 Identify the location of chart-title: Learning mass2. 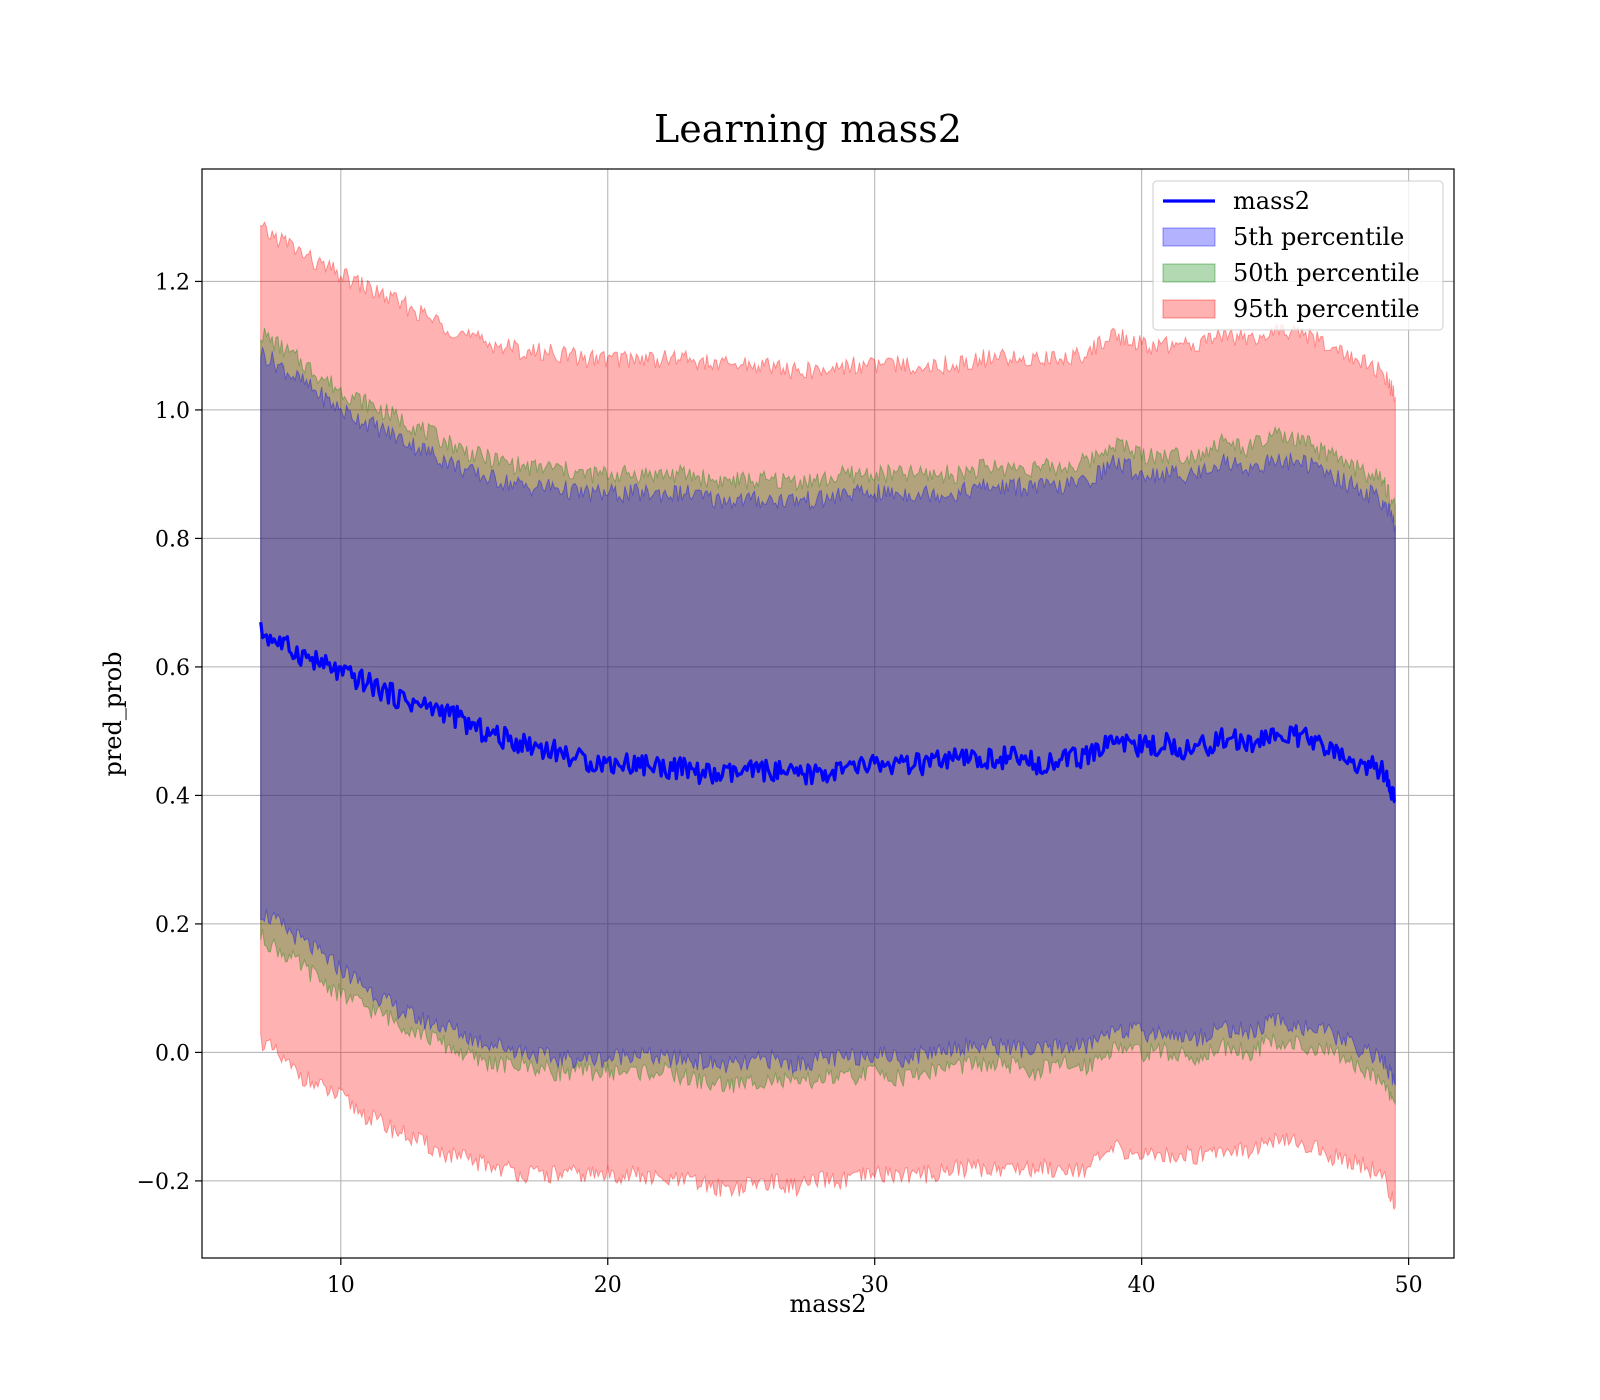
(808, 129).